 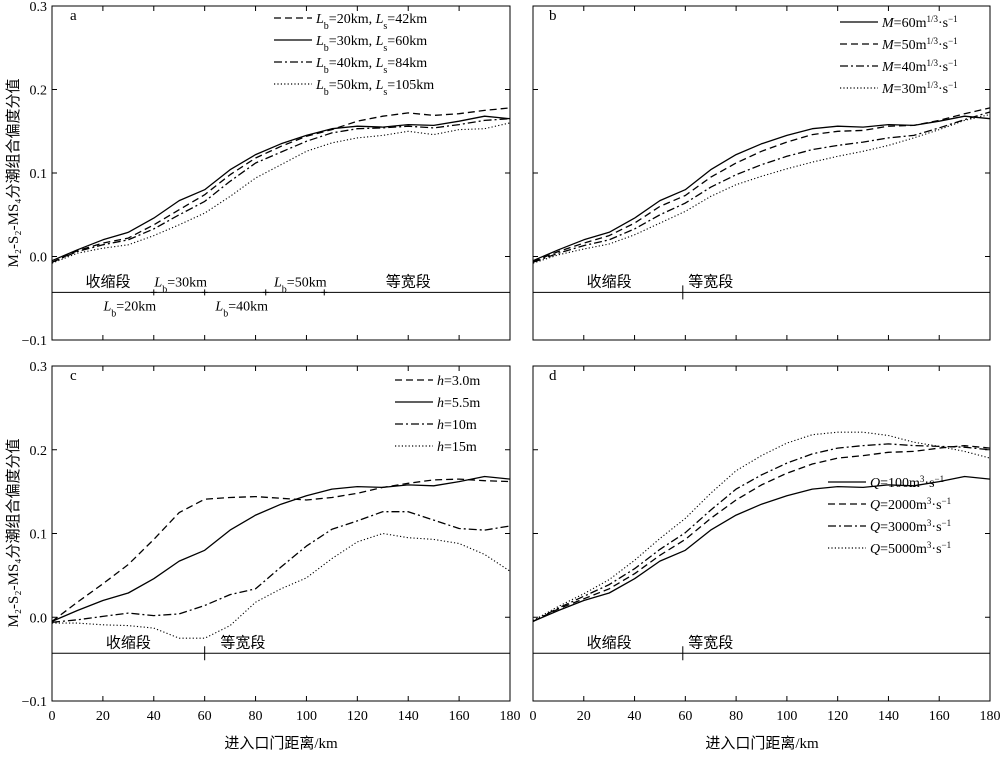 What do you see at coordinates (300, 285) in the screenshot?
I see `length-marker-label: Lb=50km` at bounding box center [300, 285].